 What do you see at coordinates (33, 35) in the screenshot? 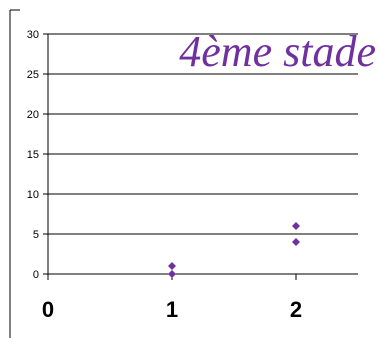
I see `y-tick-label-30: 30` at bounding box center [33, 35].